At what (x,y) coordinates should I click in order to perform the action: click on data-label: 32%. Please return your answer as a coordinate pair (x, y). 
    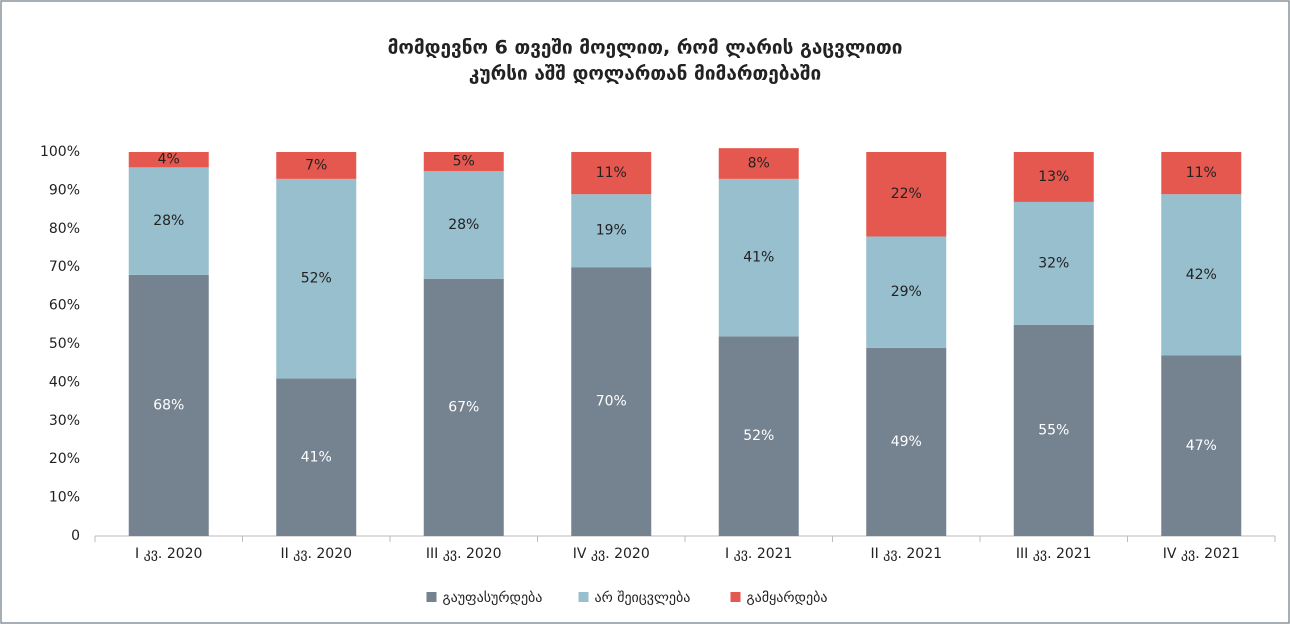
    Looking at the image, I should click on (1053, 263).